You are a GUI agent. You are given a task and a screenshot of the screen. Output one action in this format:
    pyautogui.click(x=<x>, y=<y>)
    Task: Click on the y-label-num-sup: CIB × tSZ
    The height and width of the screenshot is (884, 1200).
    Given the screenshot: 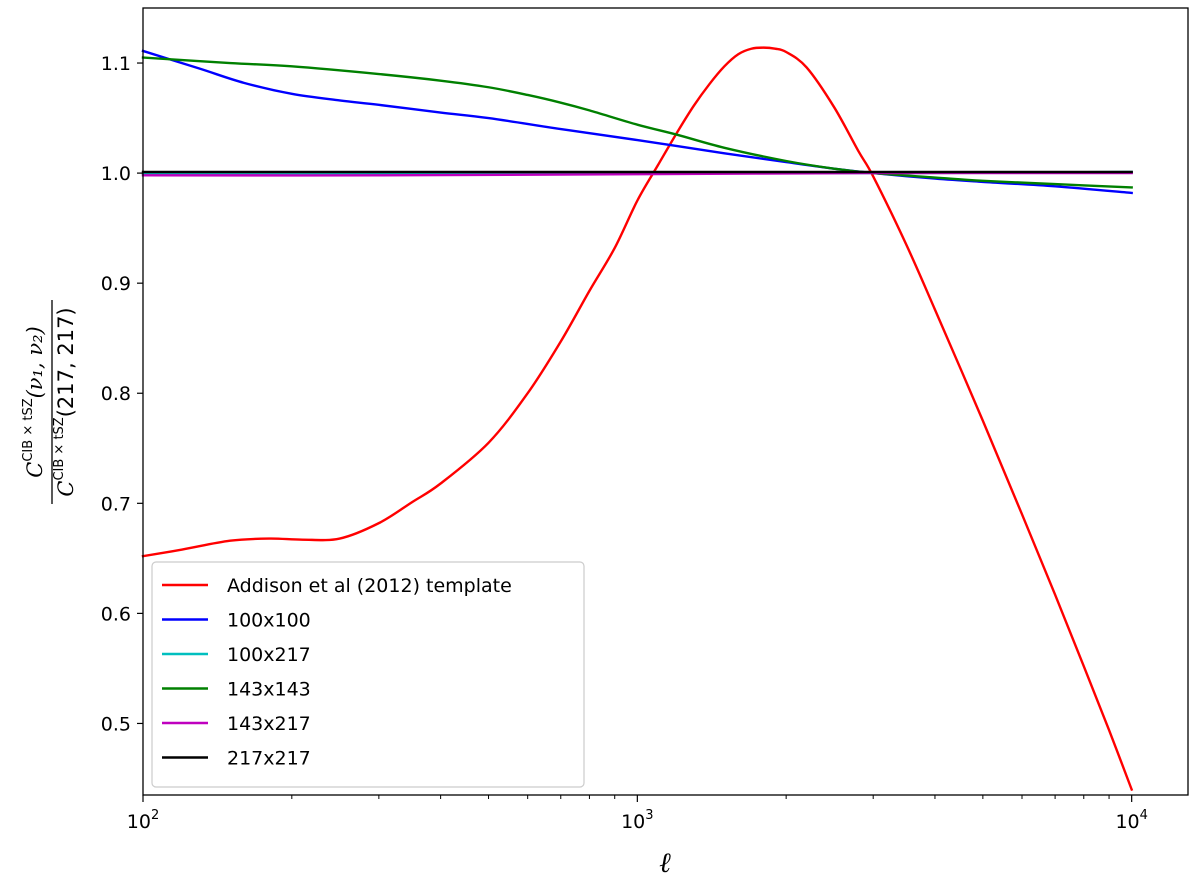 What is the action you would take?
    pyautogui.click(x=28, y=429)
    